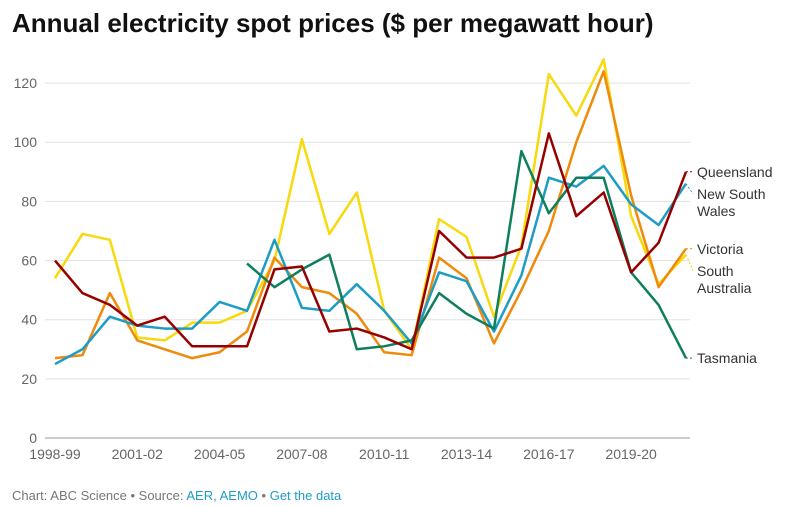  What do you see at coordinates (29, 201) in the screenshot?
I see `y-tick-label: 80` at bounding box center [29, 201].